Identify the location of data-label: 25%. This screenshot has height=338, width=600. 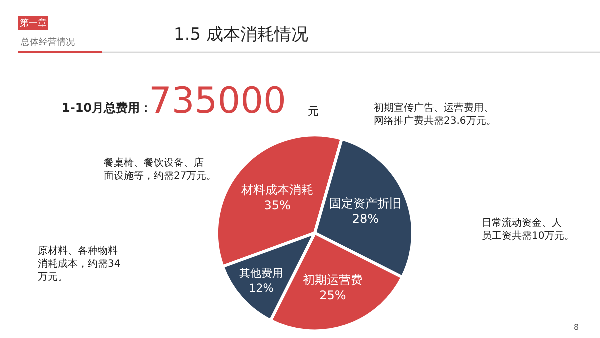
(333, 295).